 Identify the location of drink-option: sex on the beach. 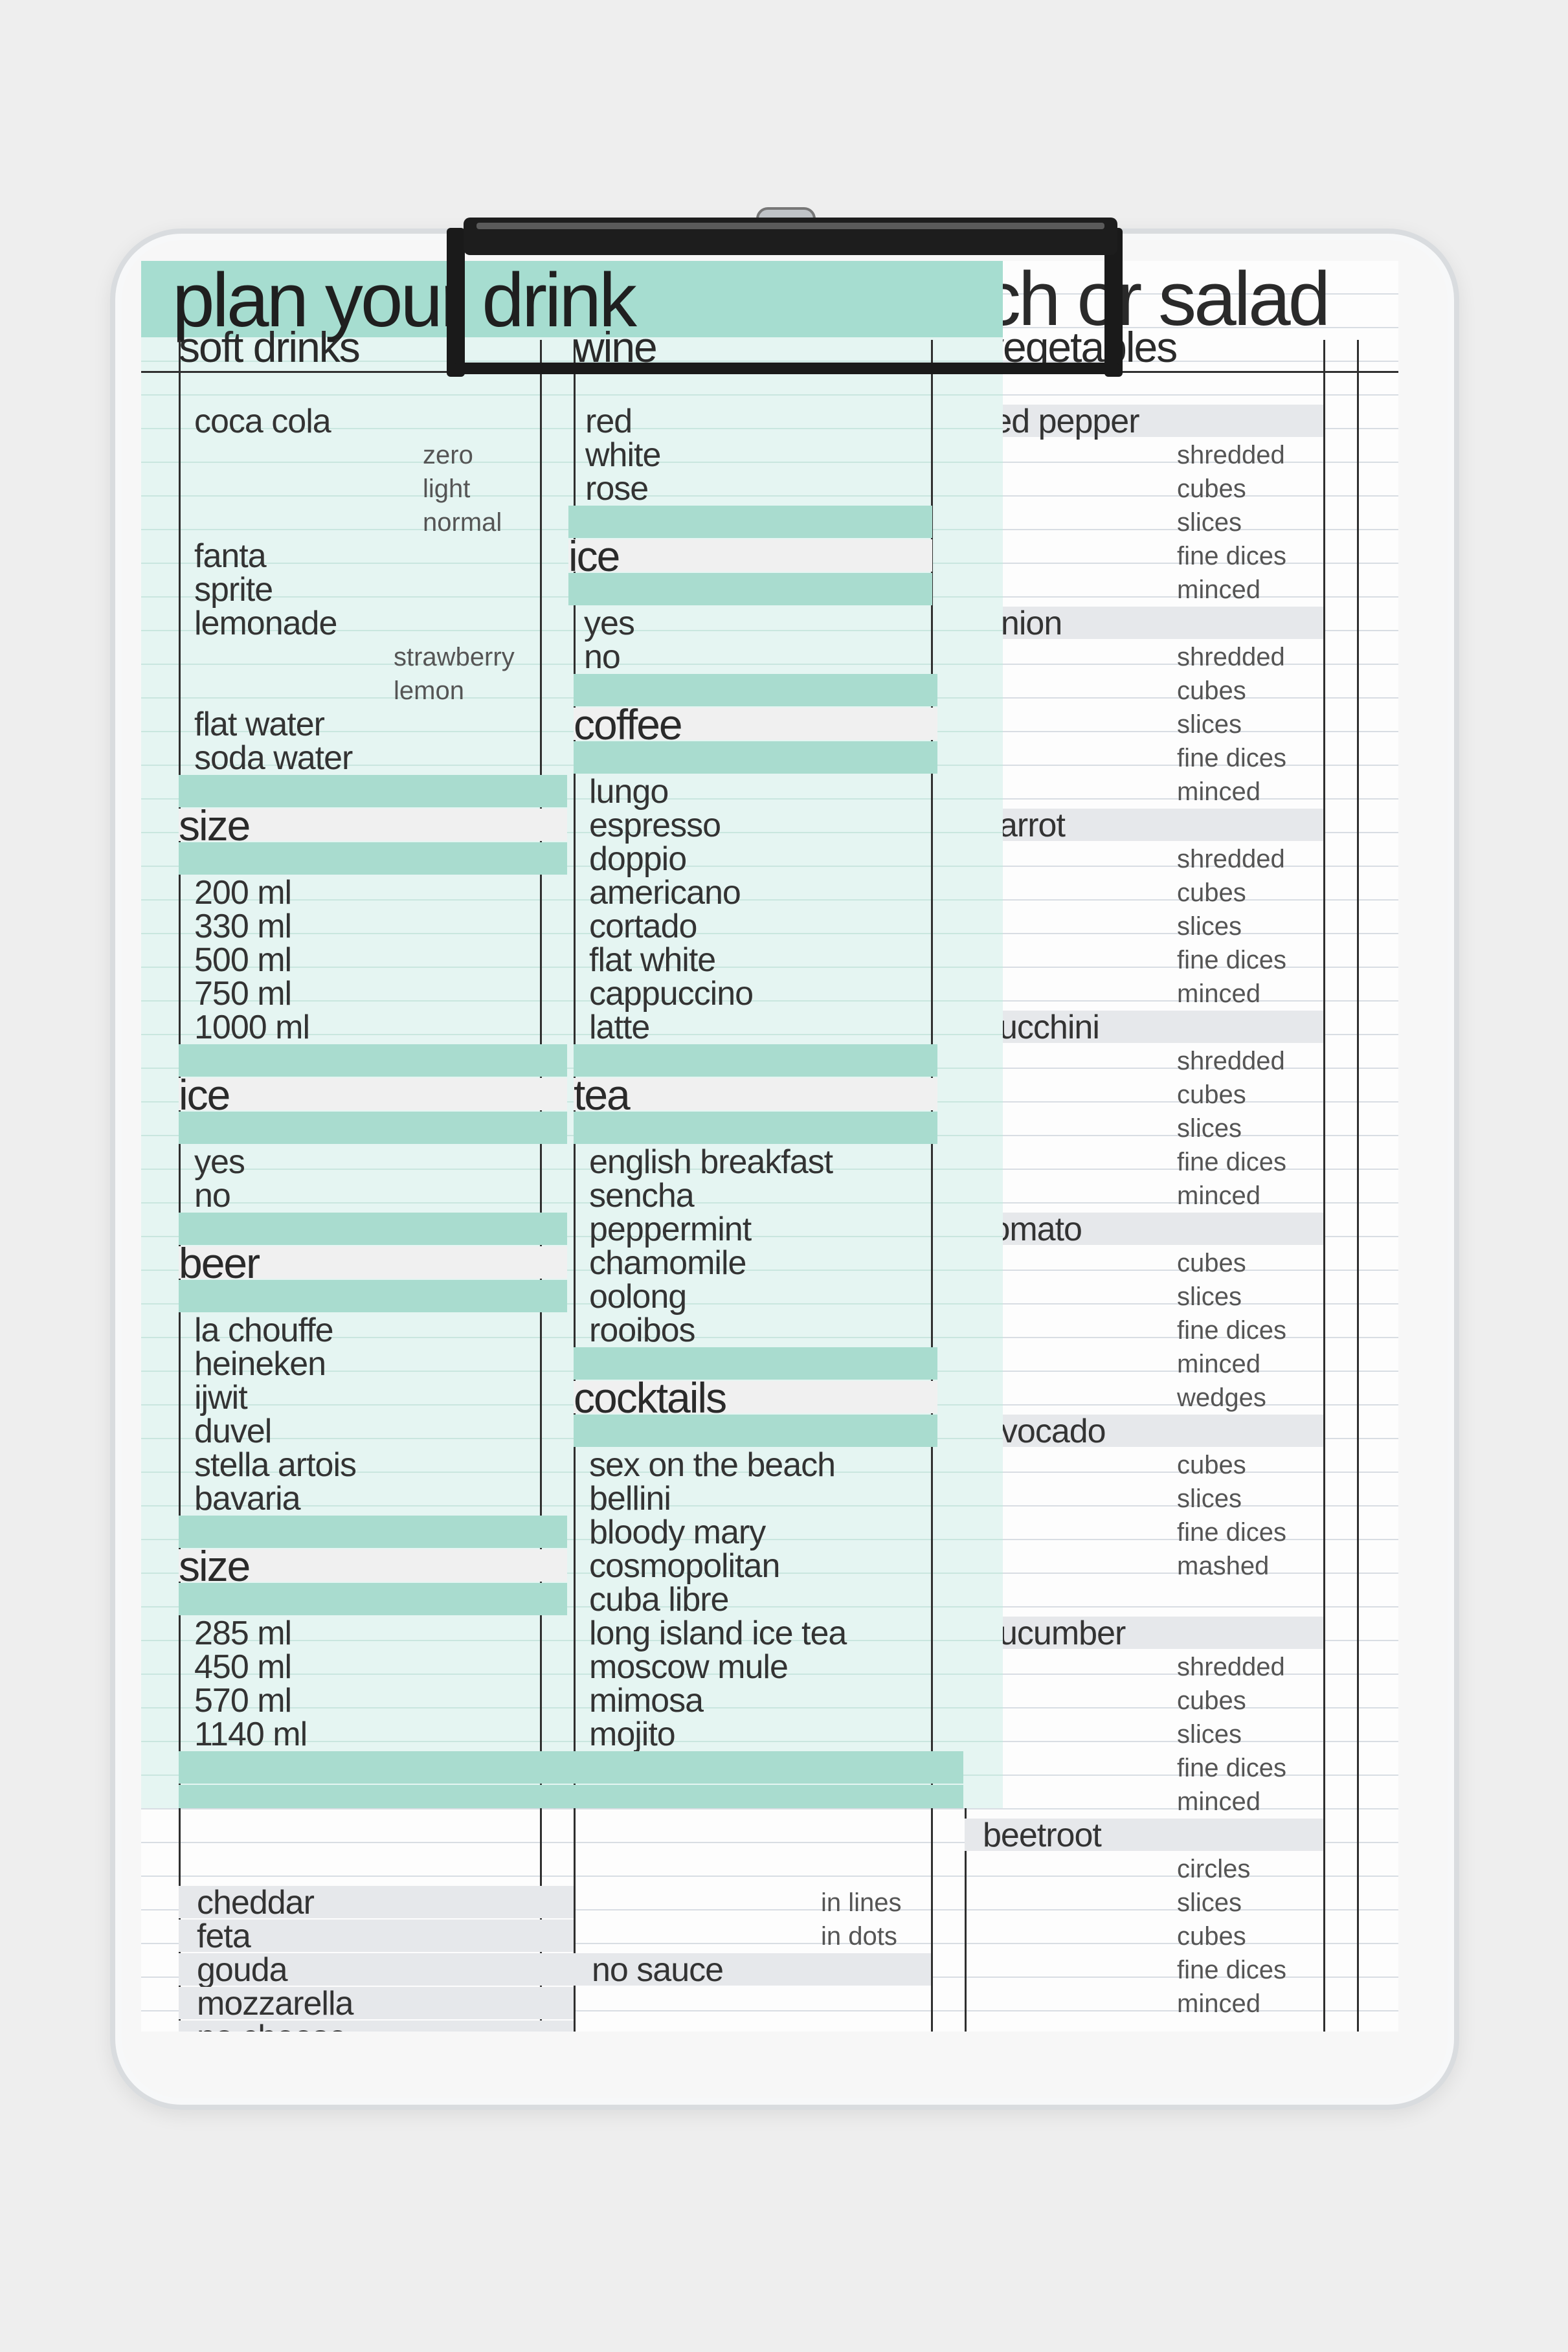
(712, 1465).